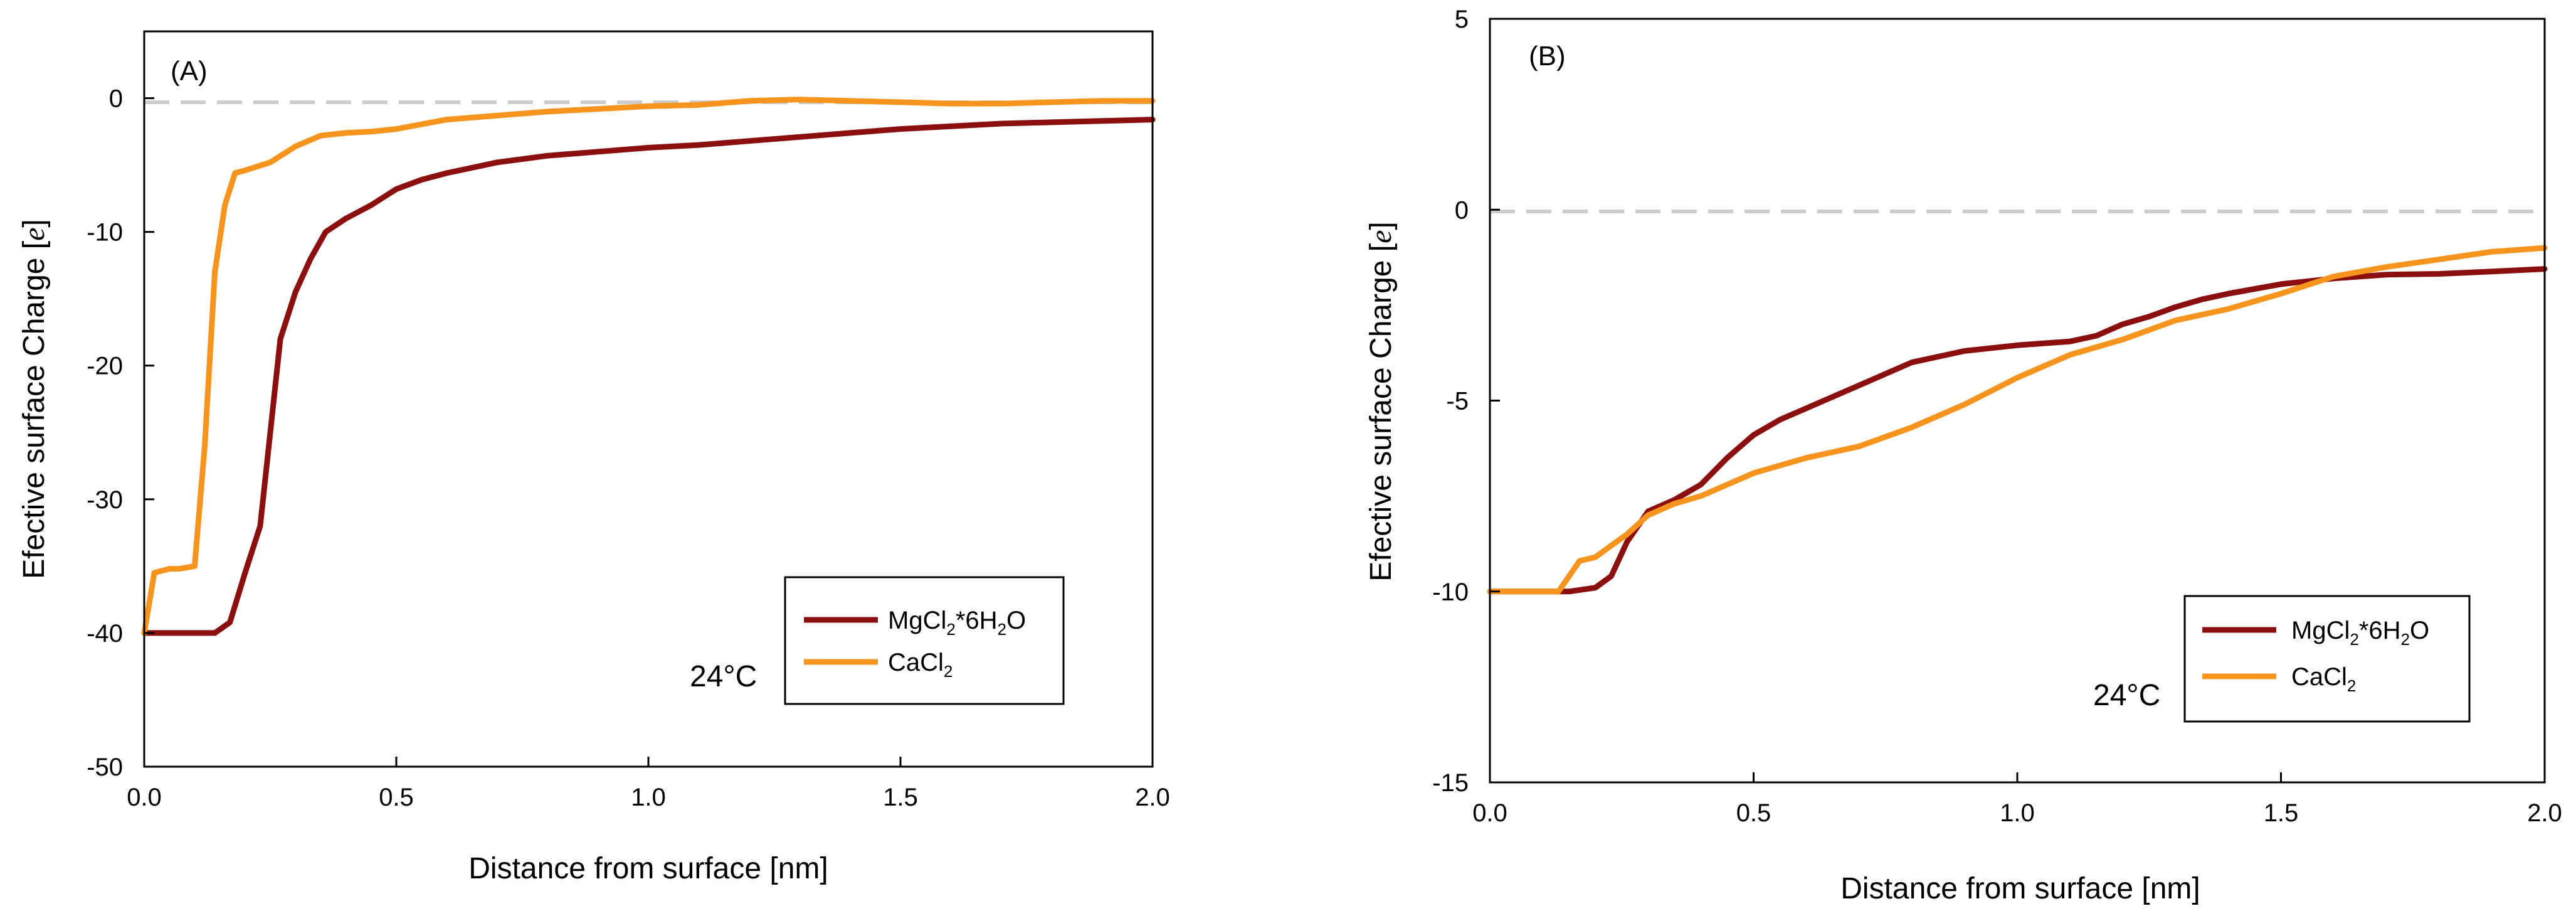 The image size is (2576, 916). Describe the element at coordinates (2017, 430) in the screenshot. I see `series-line-mgcl2-6h2o` at that location.